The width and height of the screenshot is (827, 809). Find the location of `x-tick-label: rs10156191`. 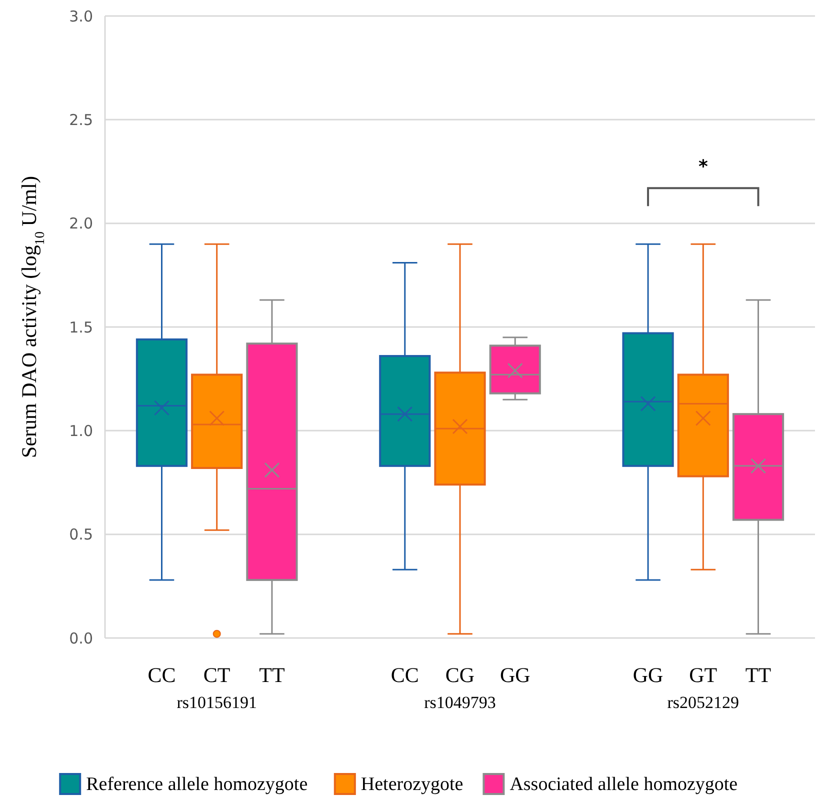

x-tick-label: rs10156191 is located at coordinates (216, 702).